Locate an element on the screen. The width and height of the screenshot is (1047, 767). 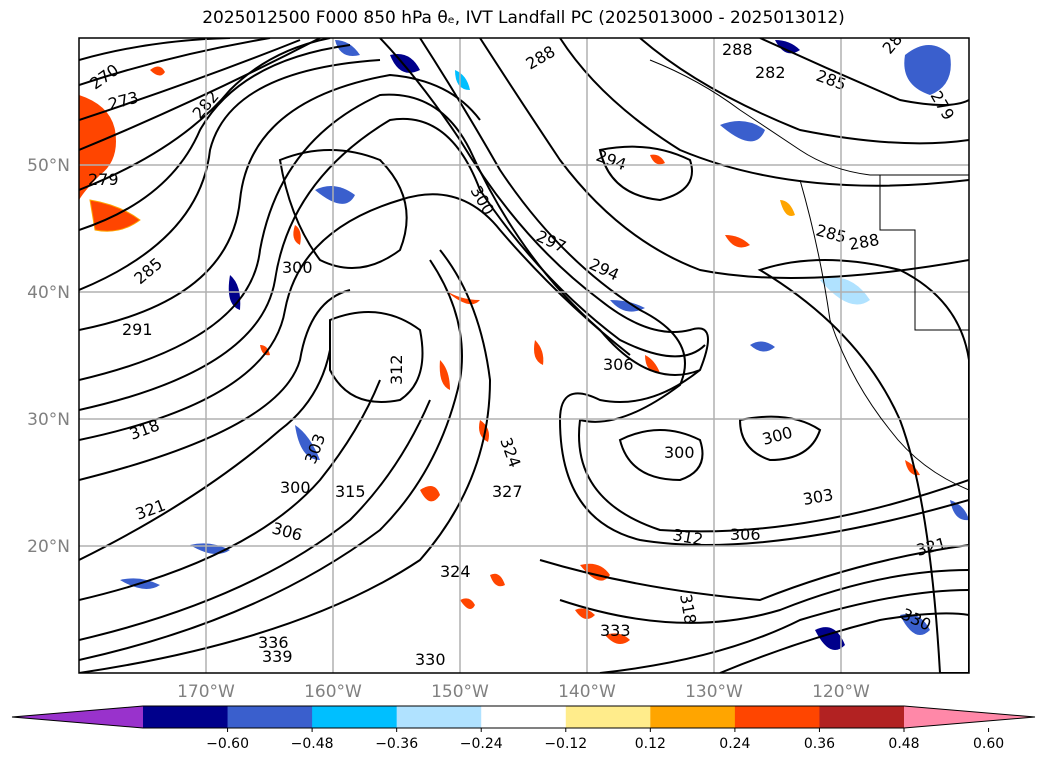
colorbar-tick-label: 0.24 is located at coordinates (734, 744).